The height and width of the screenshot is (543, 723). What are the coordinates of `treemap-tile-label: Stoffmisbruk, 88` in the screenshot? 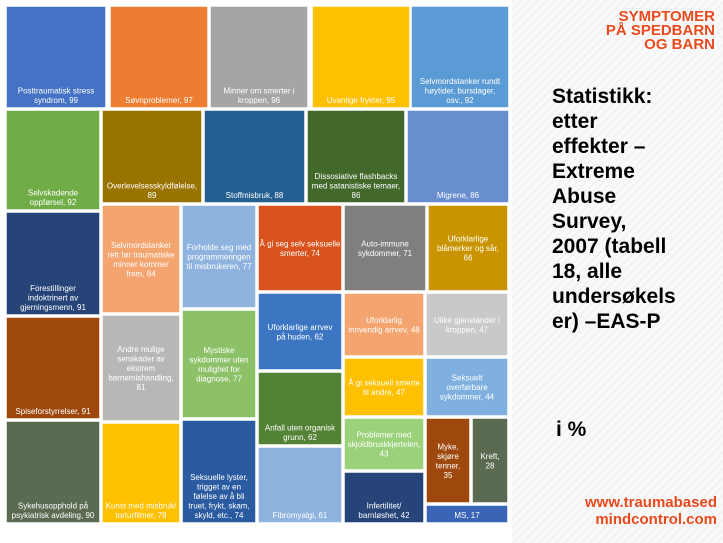 It's located at (255, 195).